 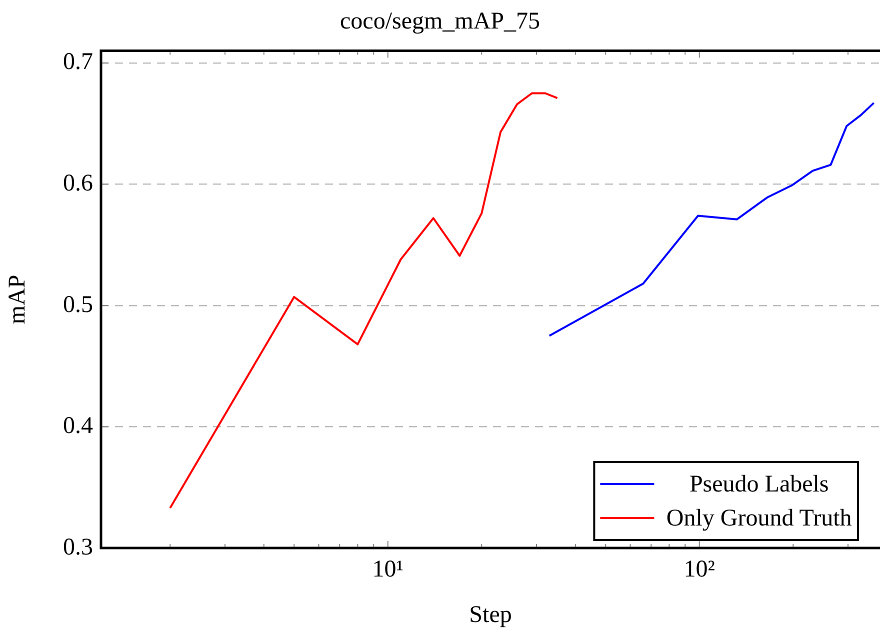 What do you see at coordinates (759, 484) in the screenshot?
I see `legend-label: Pseudo Labels` at bounding box center [759, 484].